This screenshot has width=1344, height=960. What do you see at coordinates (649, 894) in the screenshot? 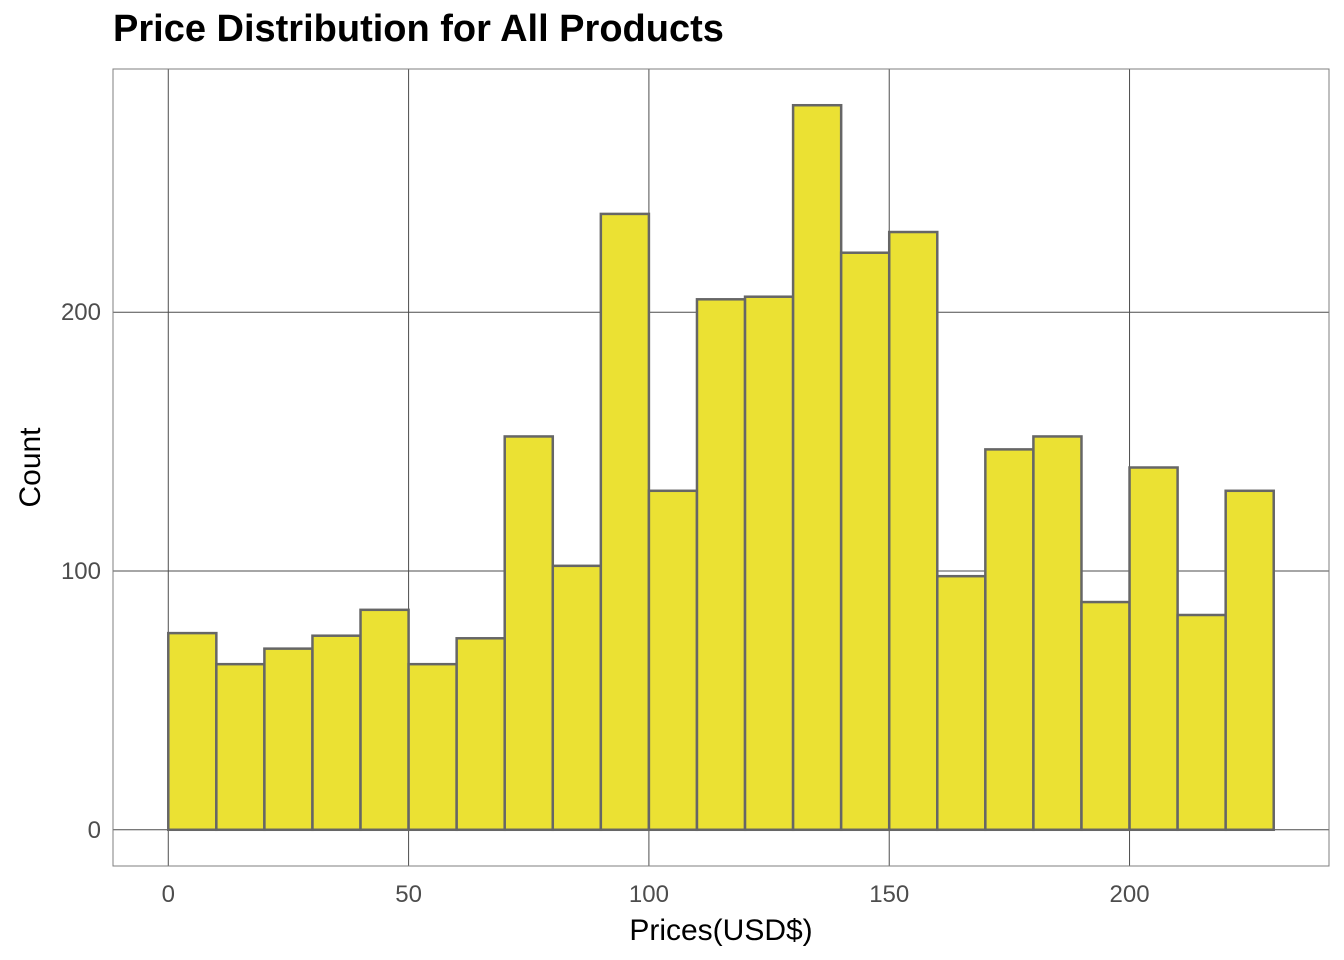
I see `x-tick-label: 100` at bounding box center [649, 894].